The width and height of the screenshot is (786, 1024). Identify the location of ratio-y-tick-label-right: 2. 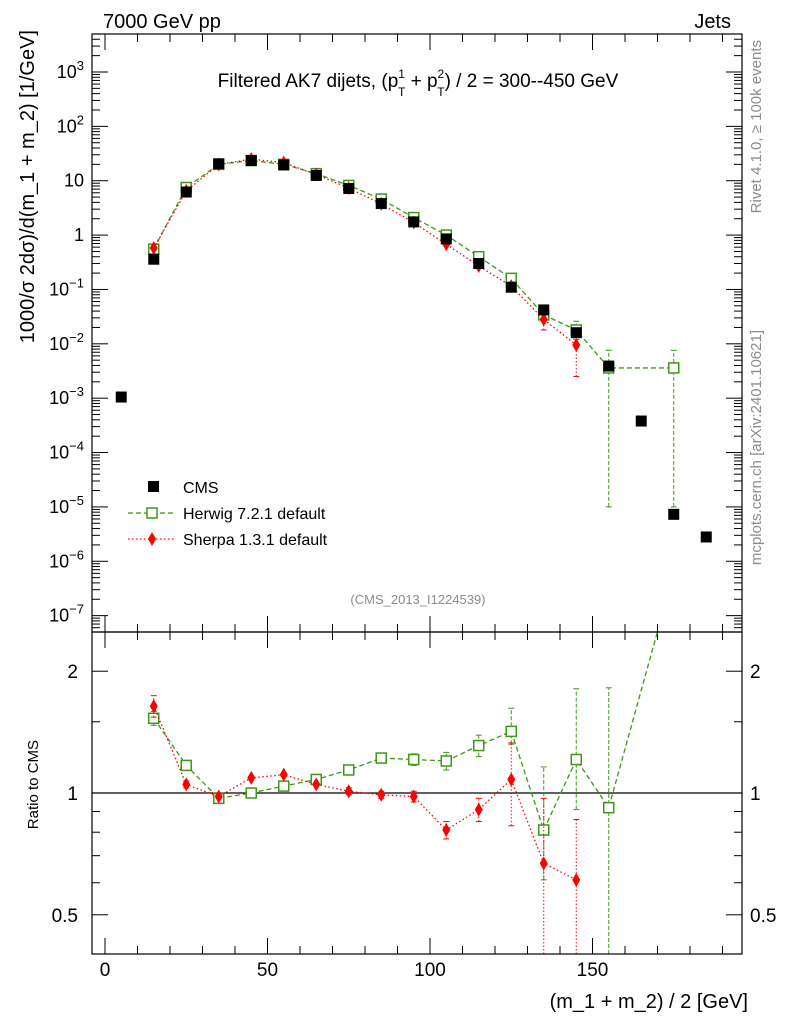
(755, 672).